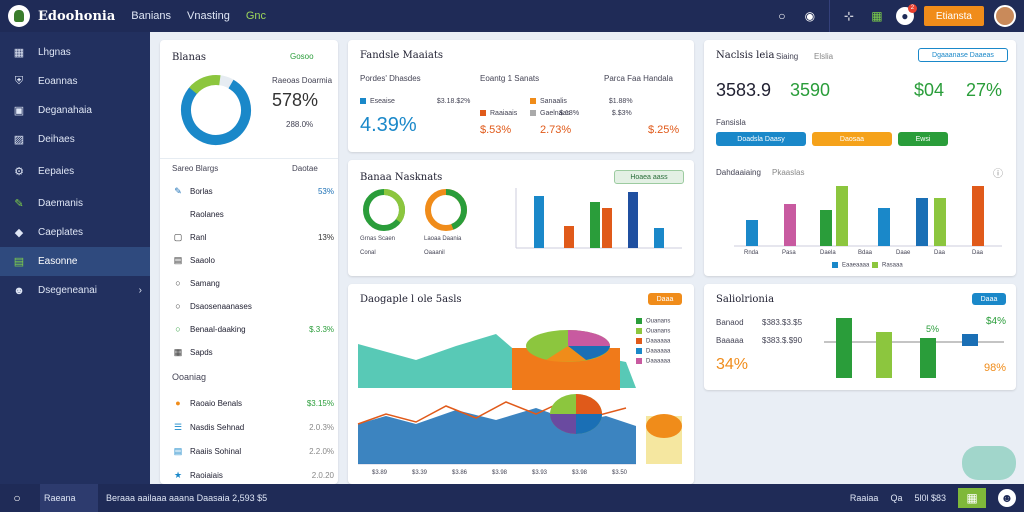 This screenshot has width=1024, height=512. What do you see at coordinates (253, 306) in the screenshot?
I see `list-item: ○ Dsaosenaanases` at bounding box center [253, 306].